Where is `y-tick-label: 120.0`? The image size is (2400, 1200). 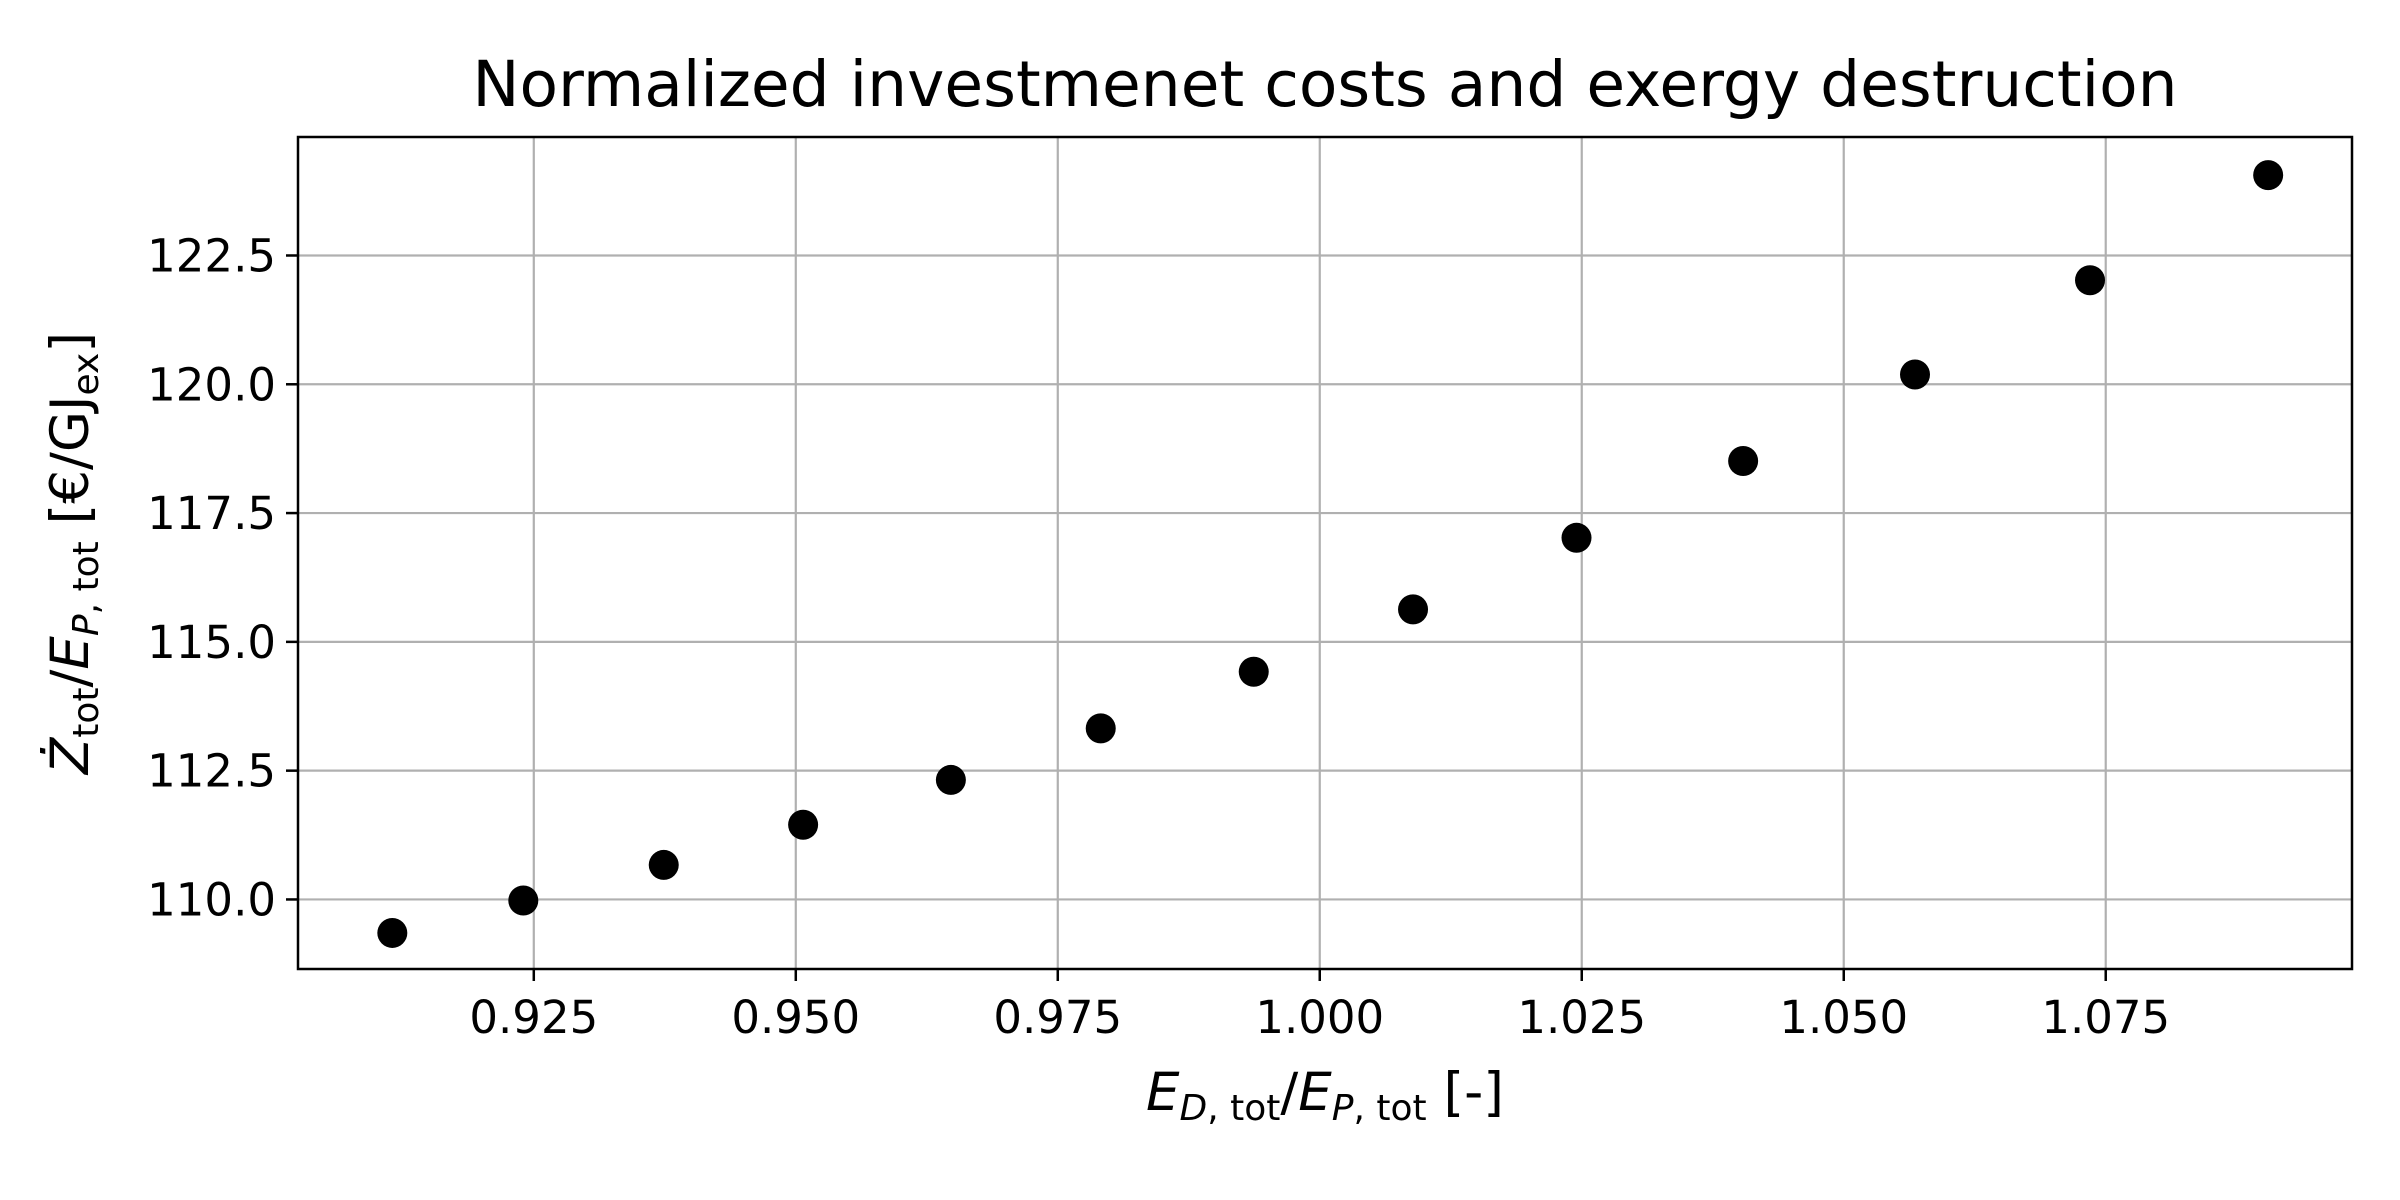 y-tick-label: 120.0 is located at coordinates (211, 384).